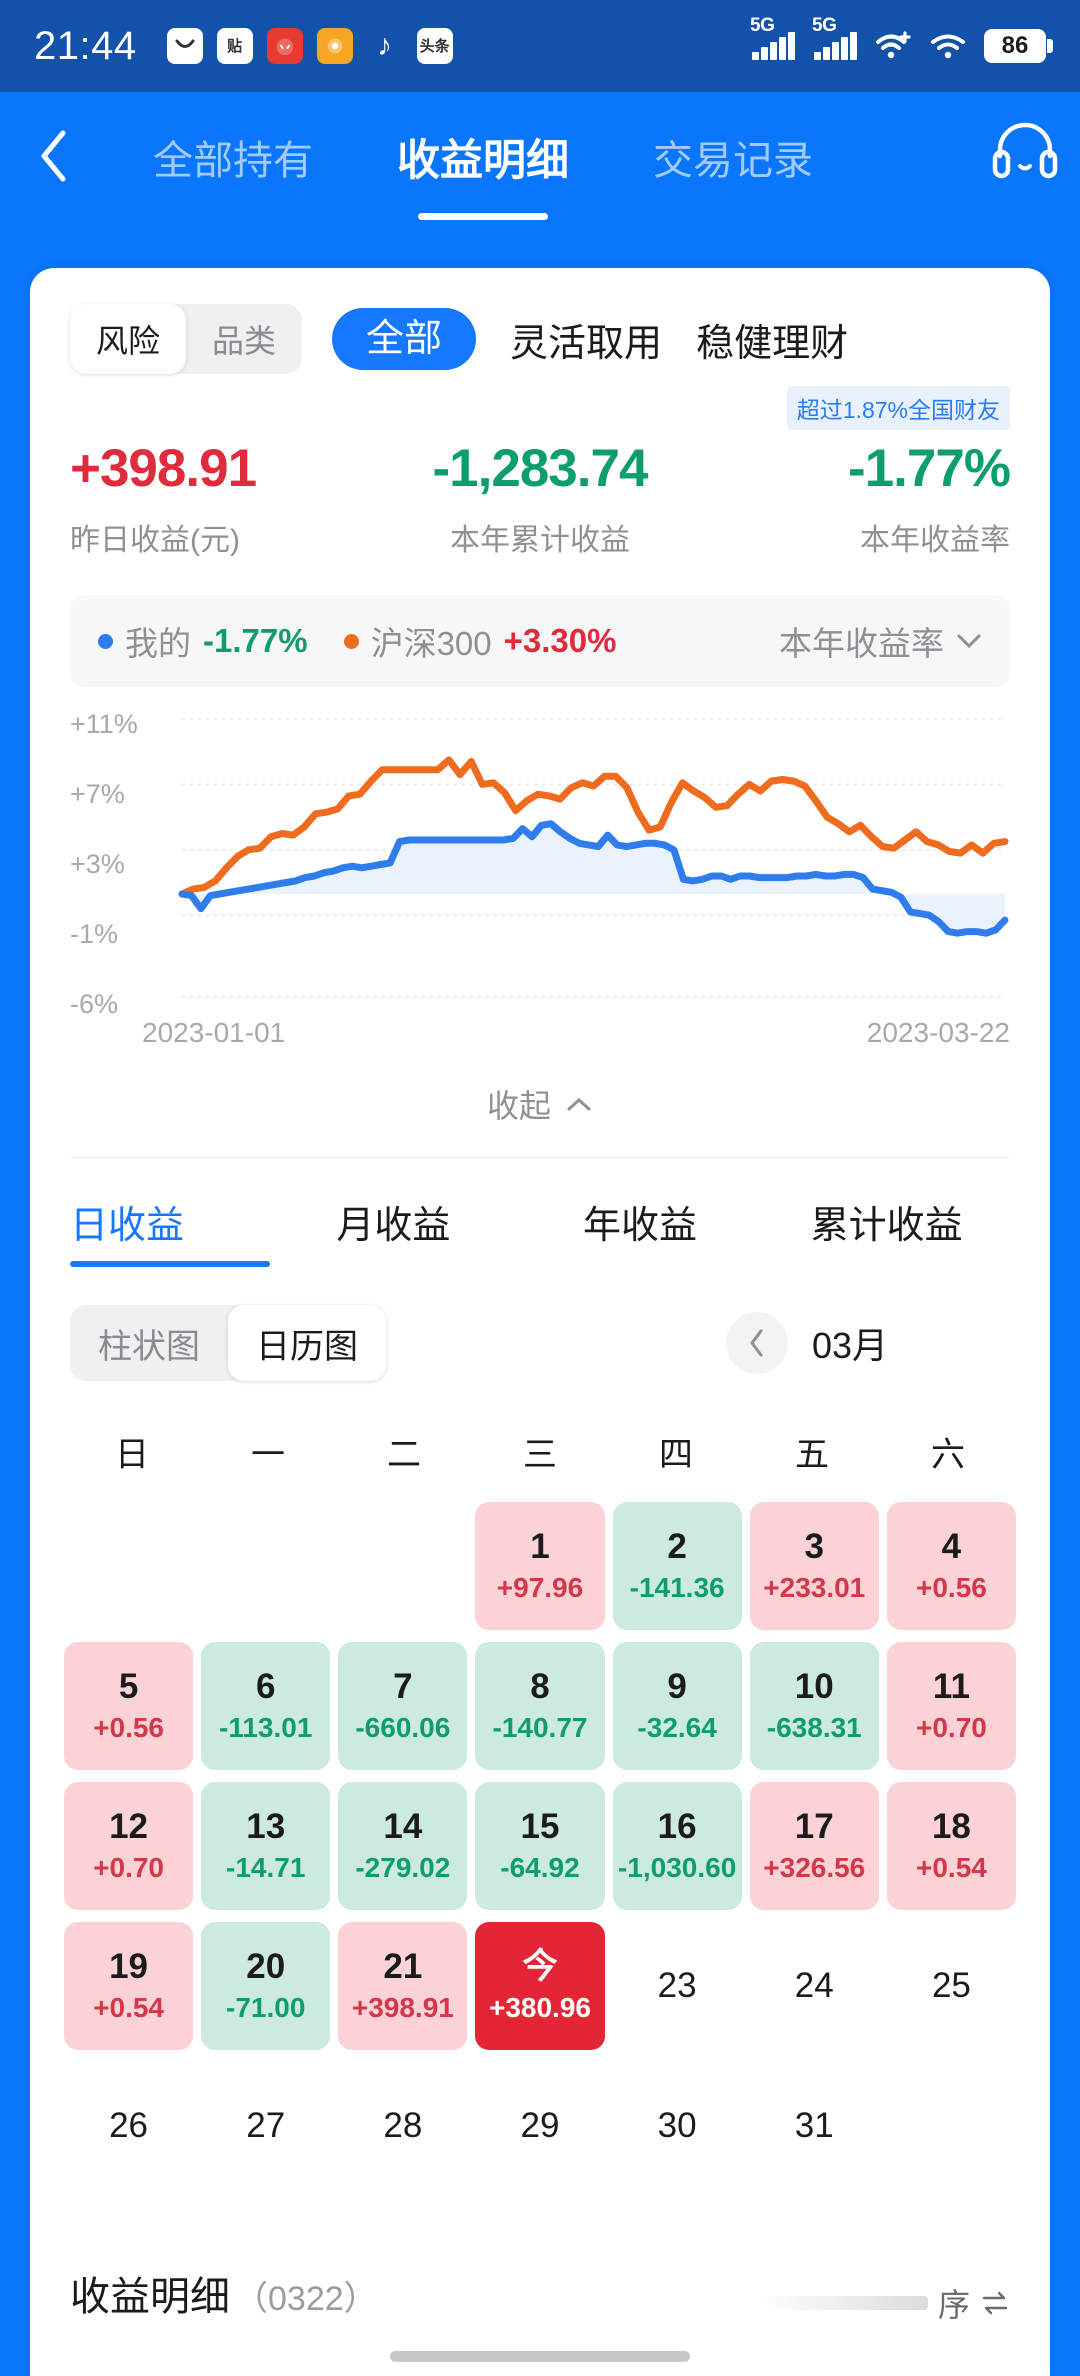  I want to click on calendar-weekday: 三, so click(540, 1455).